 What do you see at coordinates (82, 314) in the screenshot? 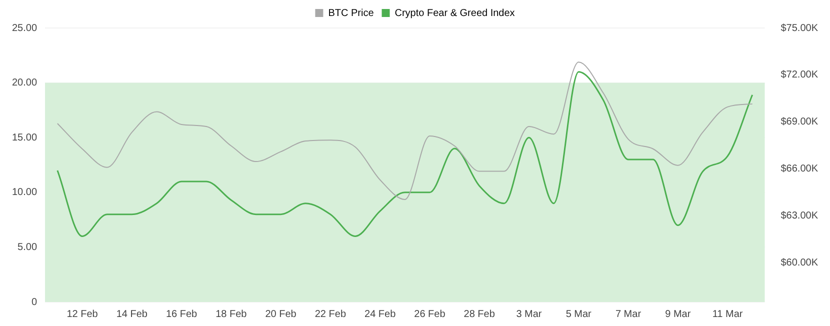
I see `x-tick-label: 12 Feb` at bounding box center [82, 314].